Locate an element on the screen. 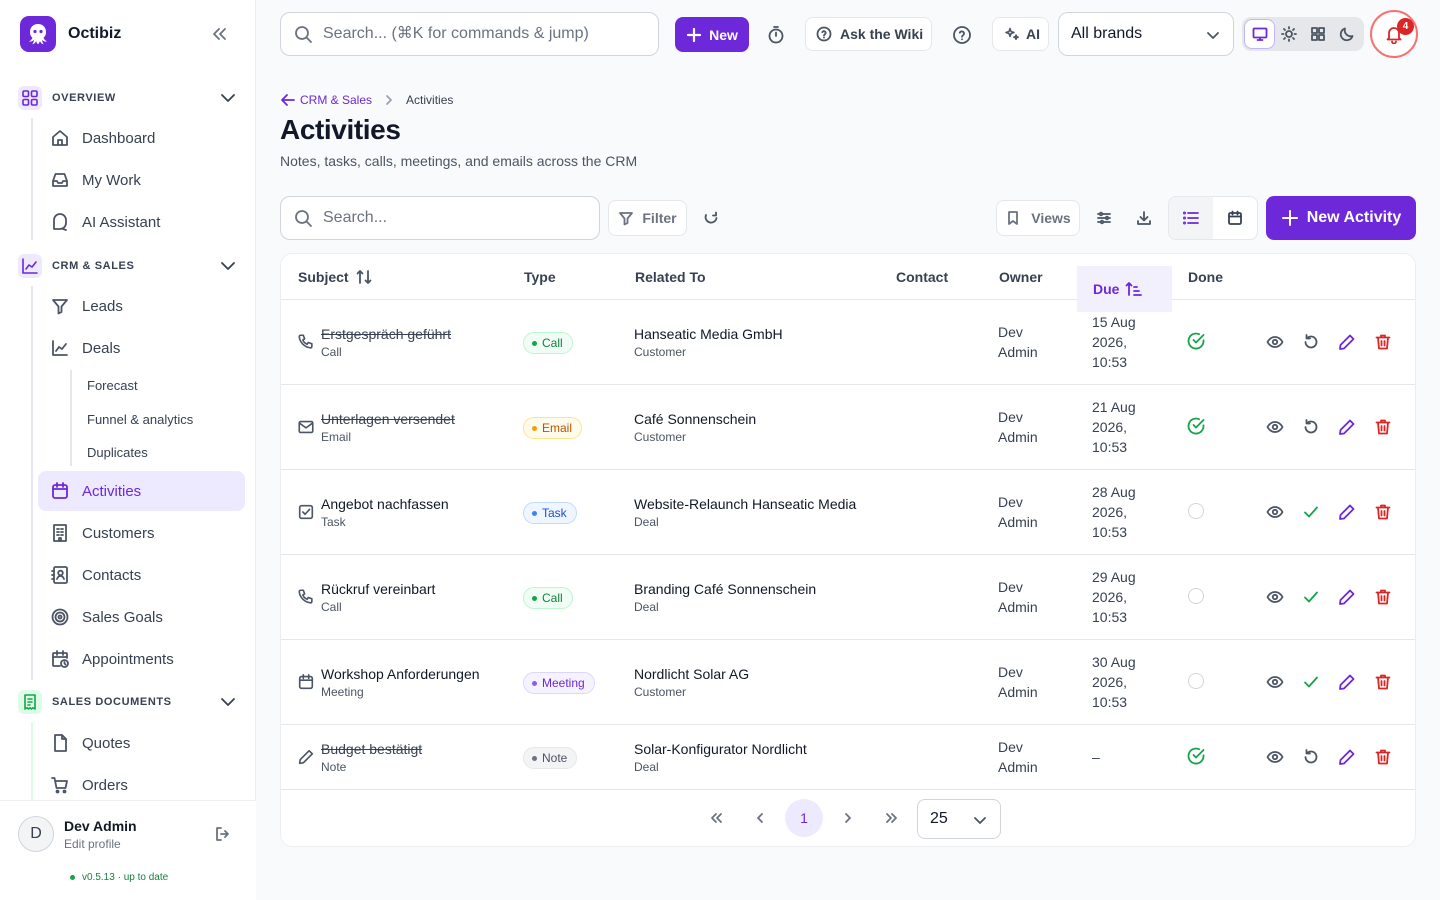 The image size is (1440, 900). next-page-icon is located at coordinates (848, 818).